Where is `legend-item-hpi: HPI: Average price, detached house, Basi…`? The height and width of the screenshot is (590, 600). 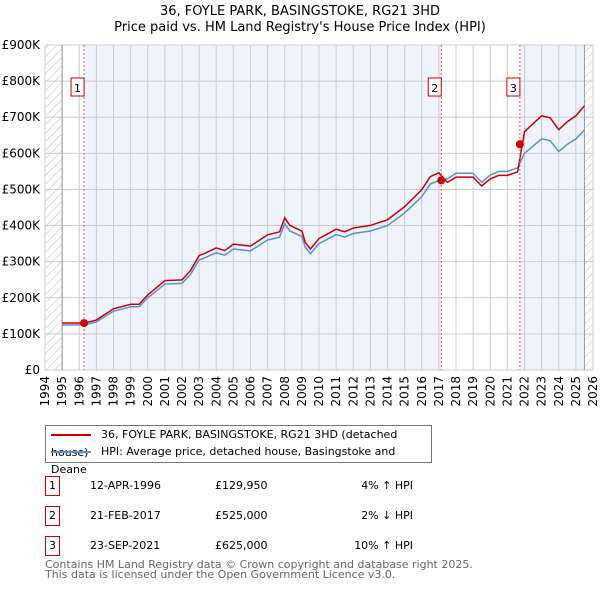
legend-item-hpi: HPI: Average price, detached house, Basi… is located at coordinates (241, 459).